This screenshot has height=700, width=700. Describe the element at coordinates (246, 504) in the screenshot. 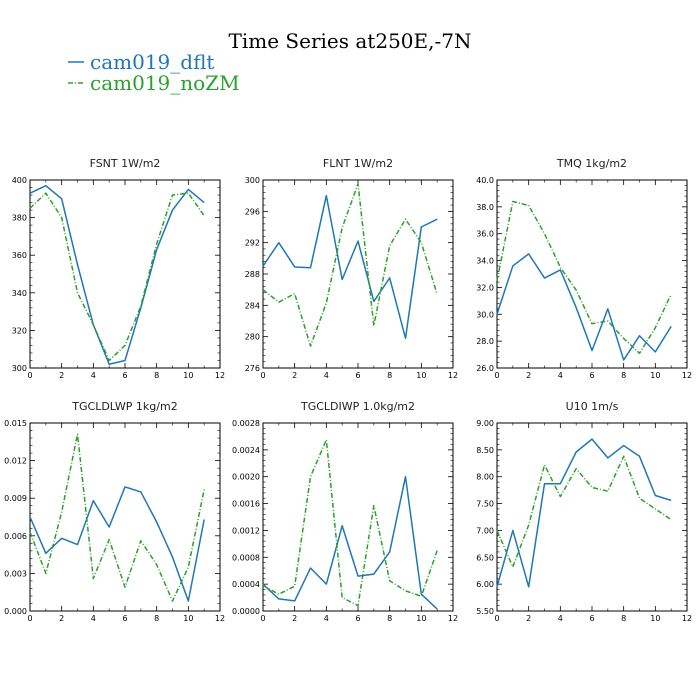

I see `y-tick-label: 0.0016` at that location.